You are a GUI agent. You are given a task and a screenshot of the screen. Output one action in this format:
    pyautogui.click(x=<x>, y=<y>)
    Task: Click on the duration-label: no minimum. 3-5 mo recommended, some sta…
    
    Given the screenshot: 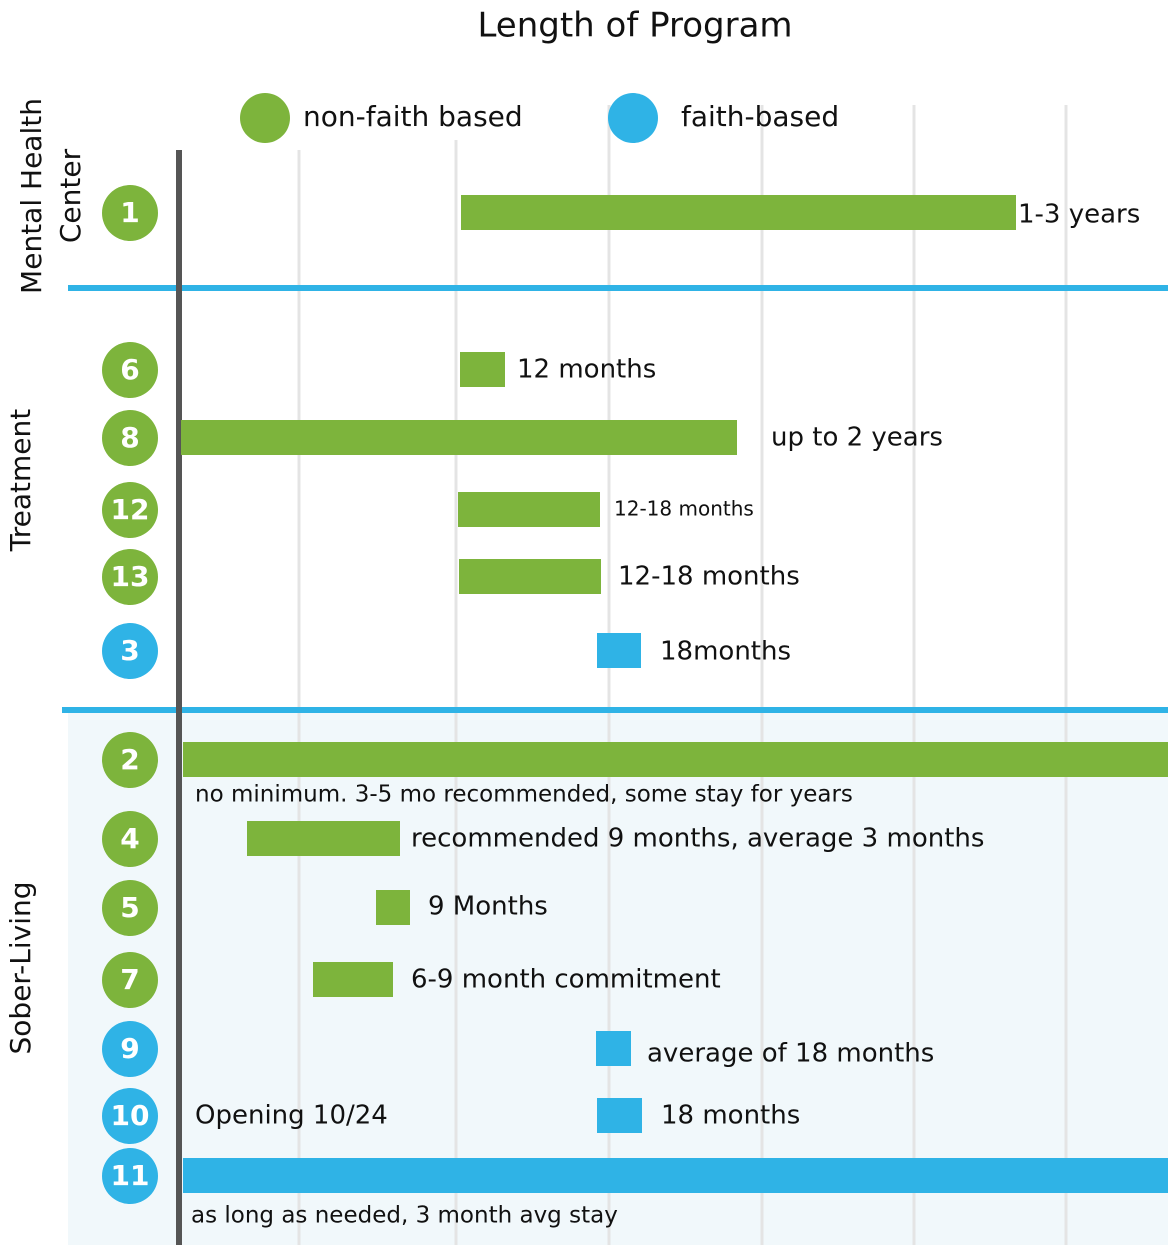 What is the action you would take?
    pyautogui.click(x=524, y=795)
    